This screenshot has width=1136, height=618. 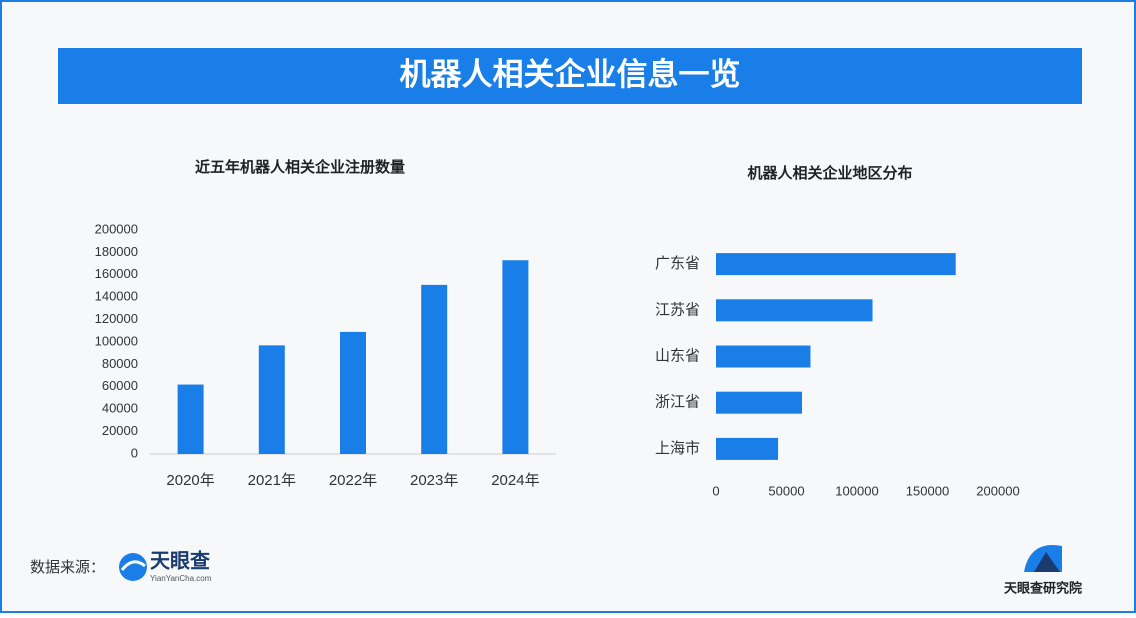 I want to click on y-tick-label: 广东省, so click(x=677, y=263).